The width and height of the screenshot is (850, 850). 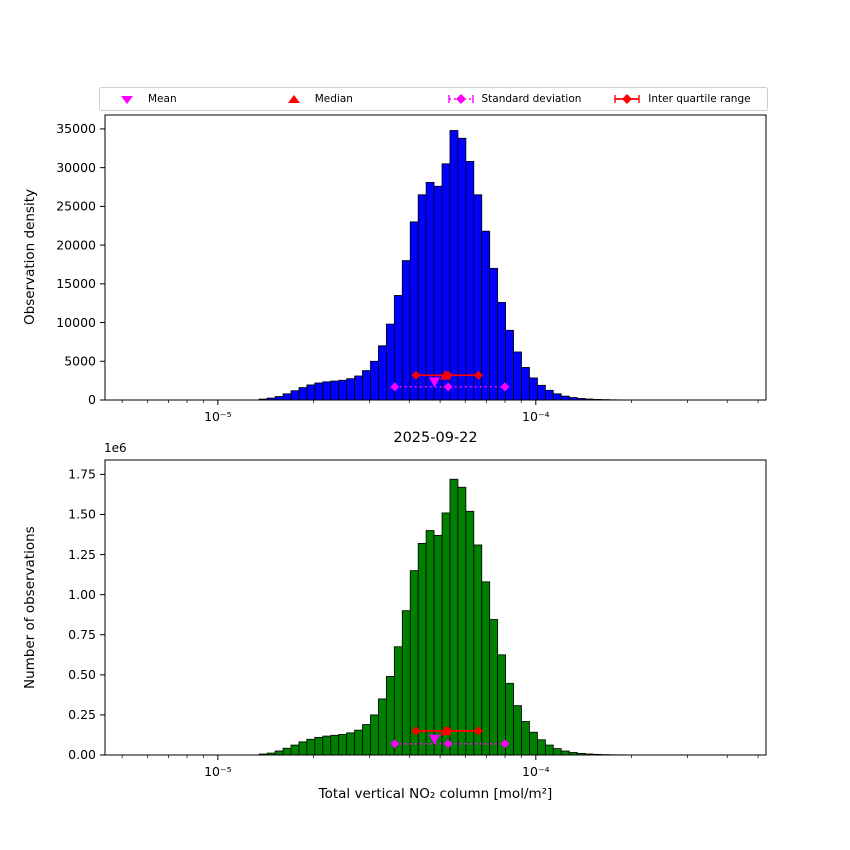 What do you see at coordinates (218, 416) in the screenshot?
I see `x-tick-label: 10⁻⁵` at bounding box center [218, 416].